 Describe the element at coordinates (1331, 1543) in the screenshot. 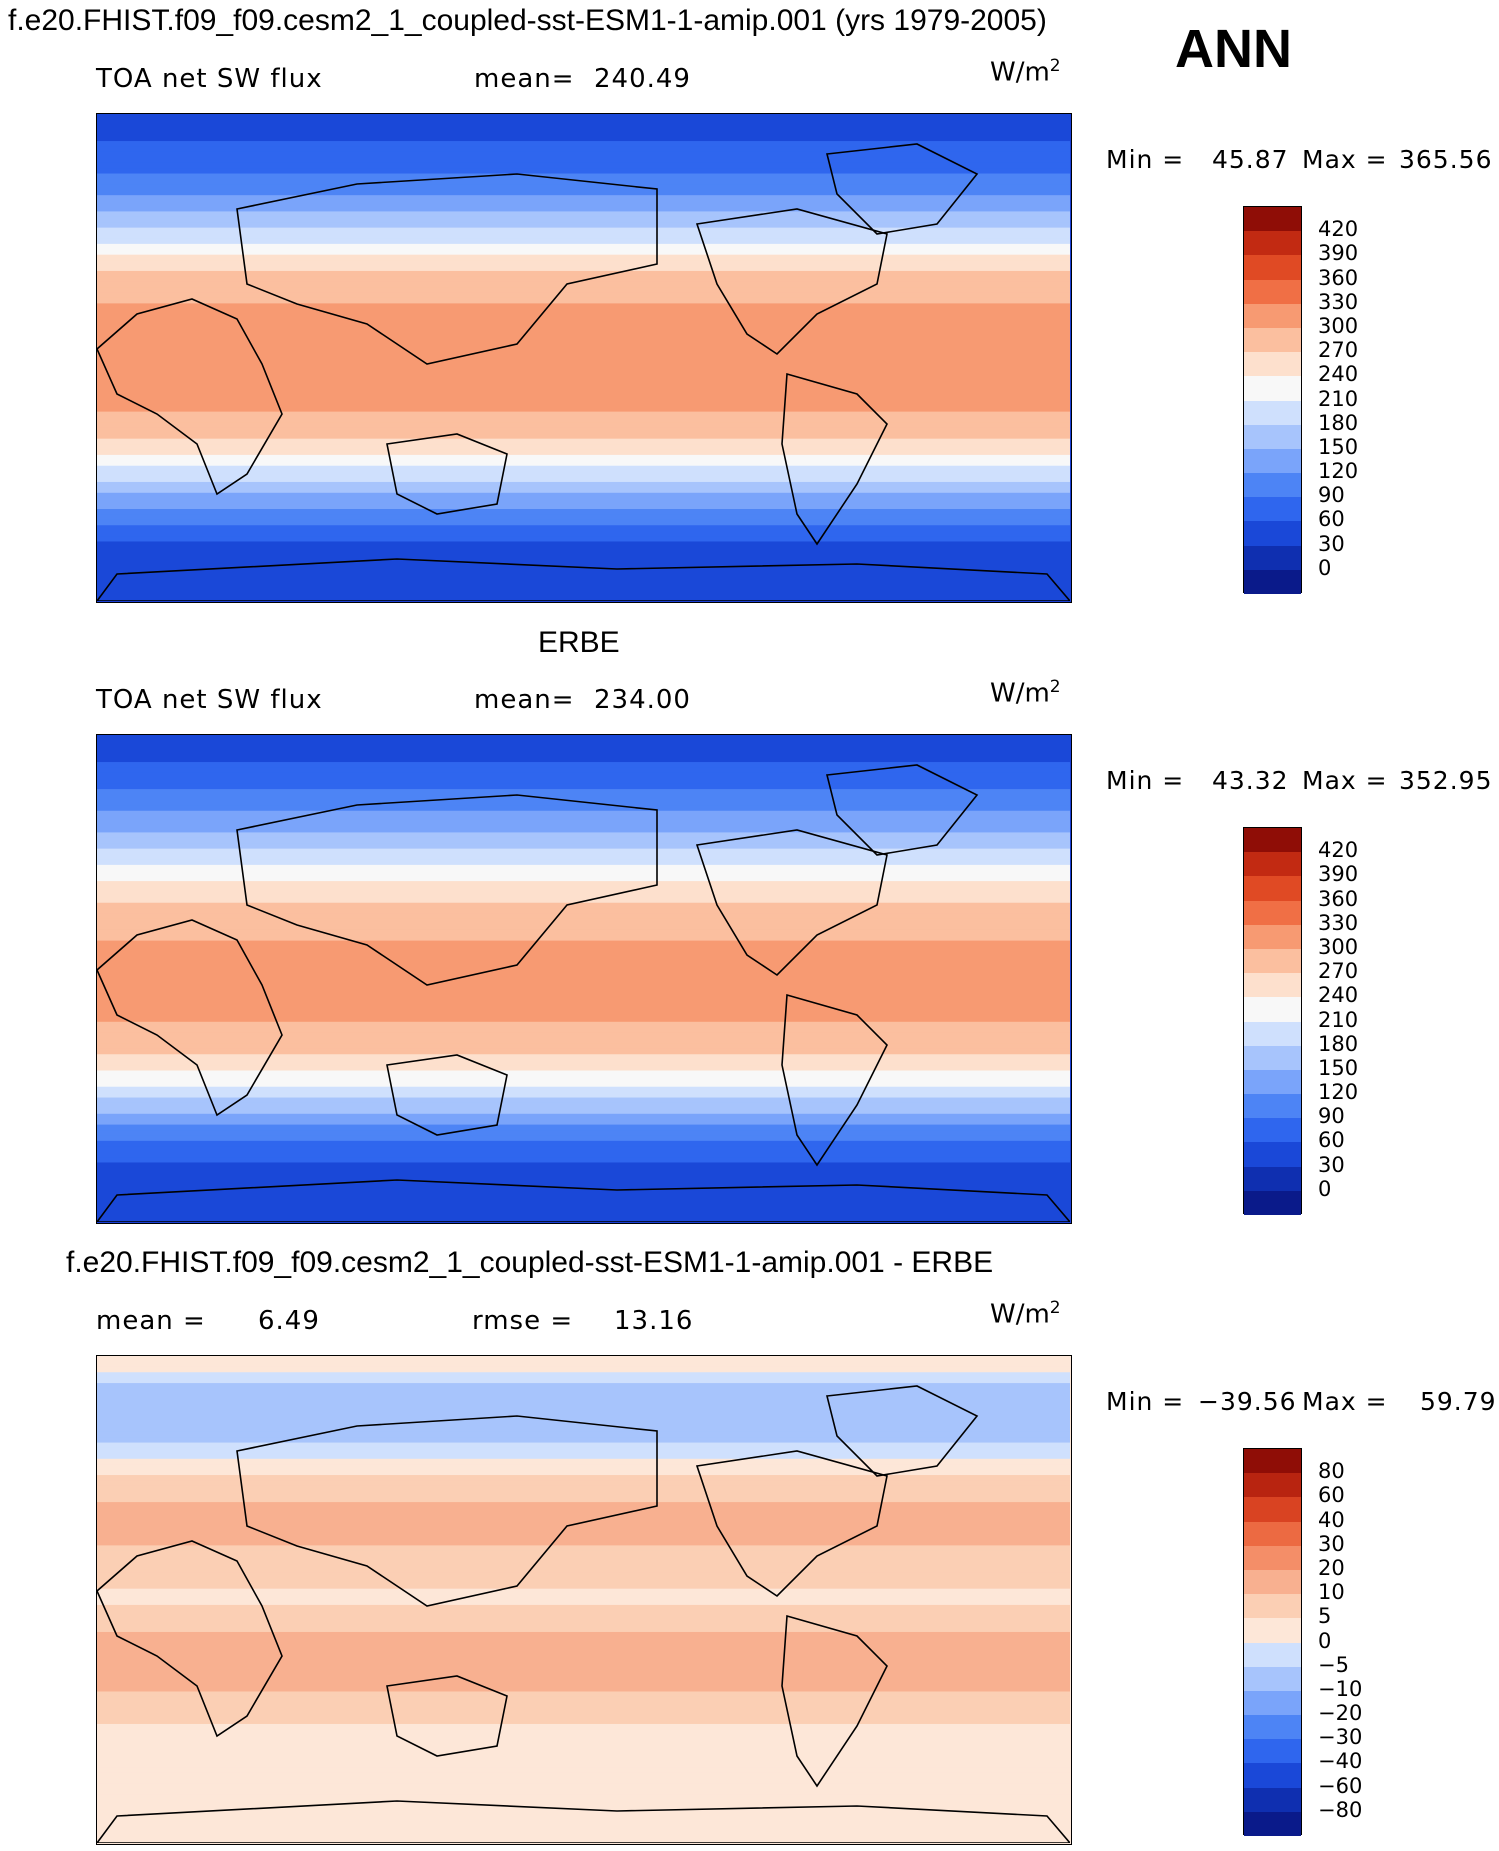

I see `colorbar-tick-label: 30` at that location.